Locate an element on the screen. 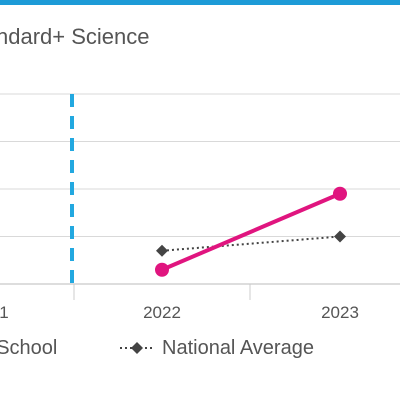  legend-item-national: National Average is located at coordinates (217, 348).